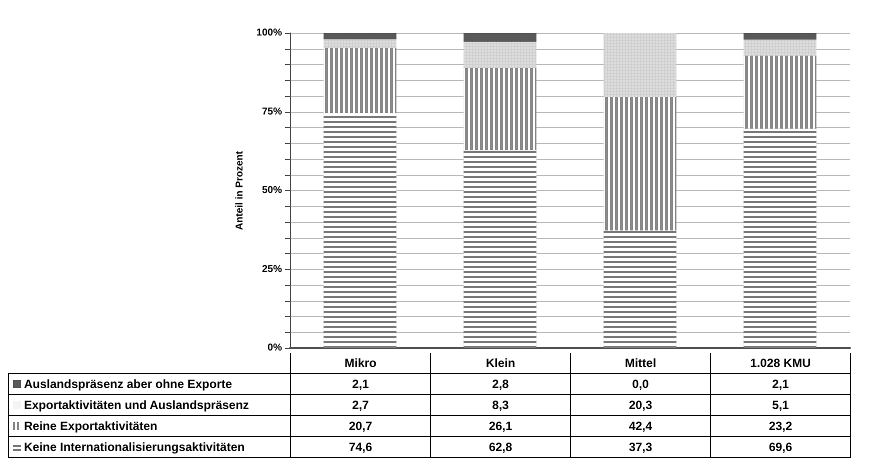  Describe the element at coordinates (149, 384) in the screenshot. I see `legend-label: Auslandspräsenz aber ohne Exporte` at that location.